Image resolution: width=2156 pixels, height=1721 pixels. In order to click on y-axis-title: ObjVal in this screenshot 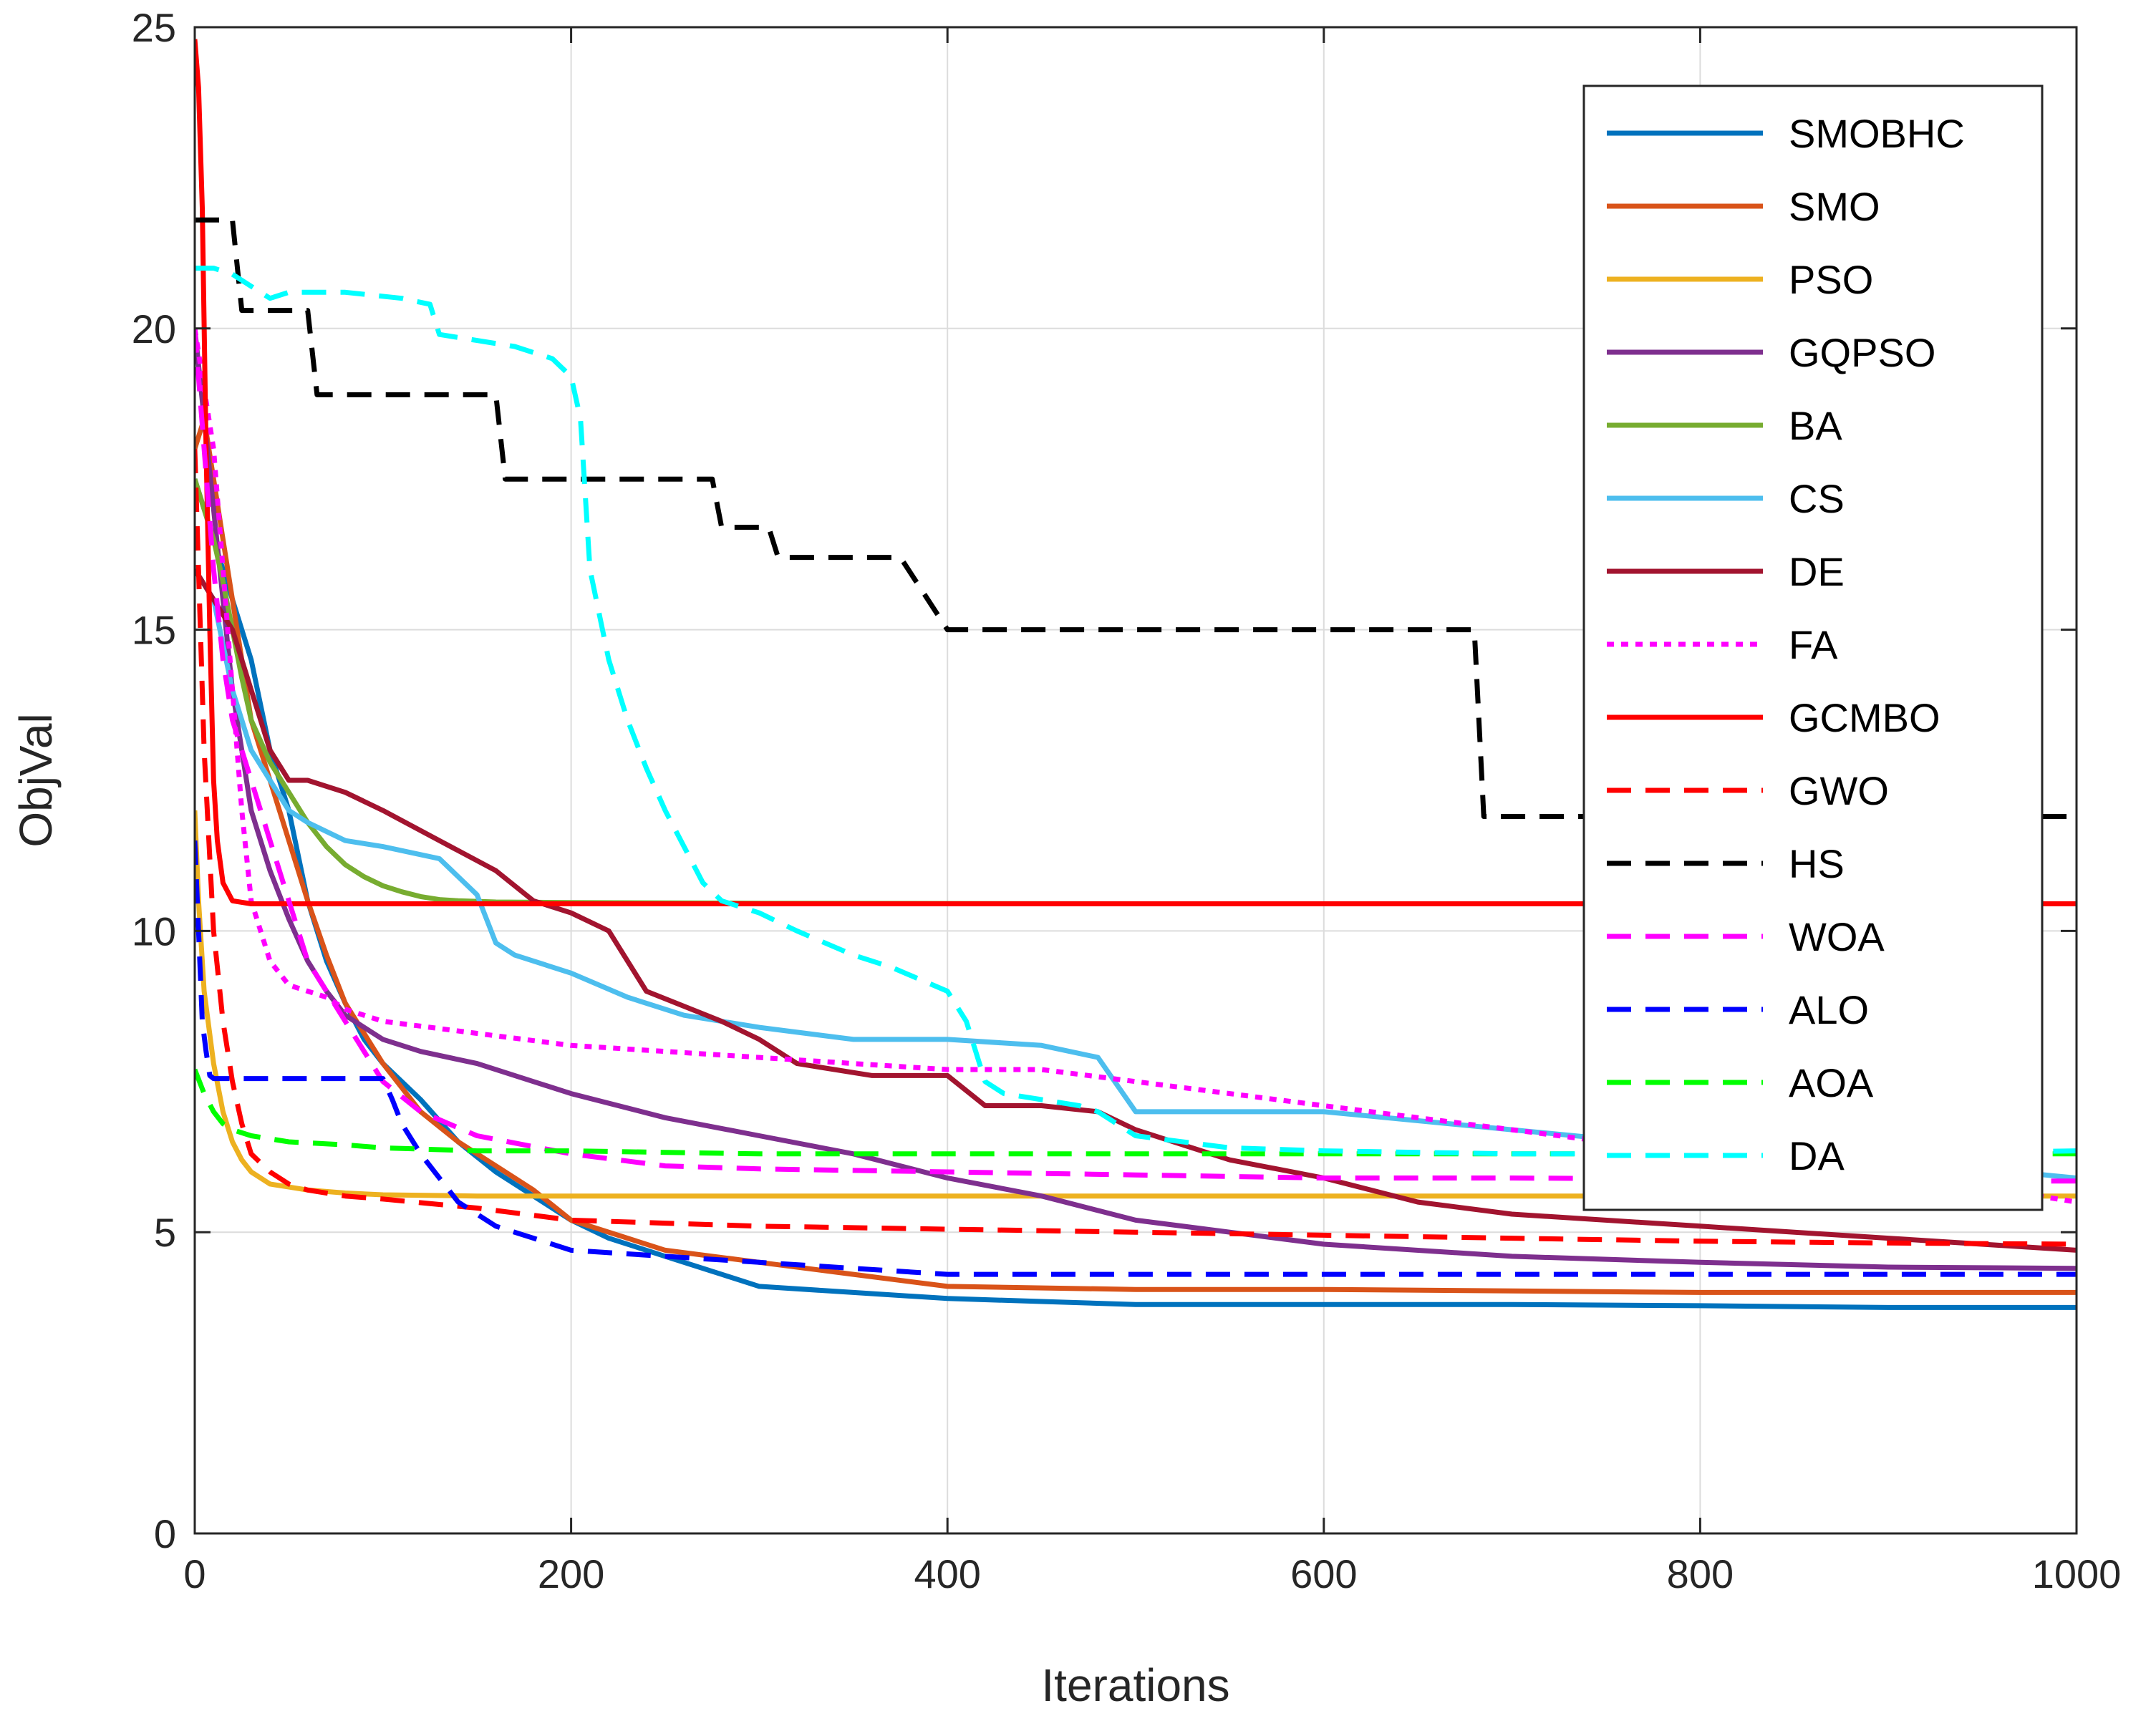, I will do `click(36, 780)`.